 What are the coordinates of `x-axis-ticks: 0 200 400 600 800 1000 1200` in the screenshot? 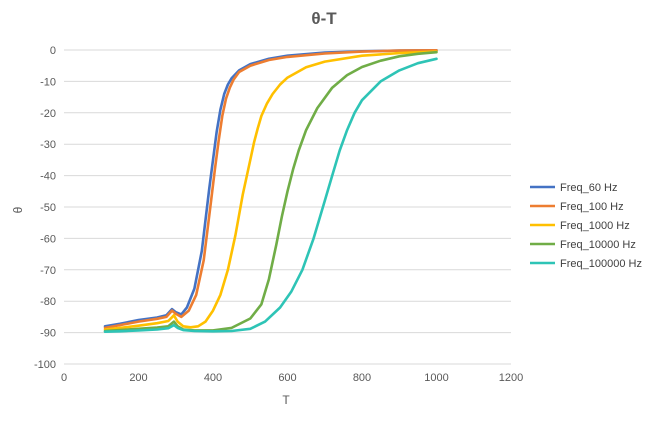 It's located at (292, 378).